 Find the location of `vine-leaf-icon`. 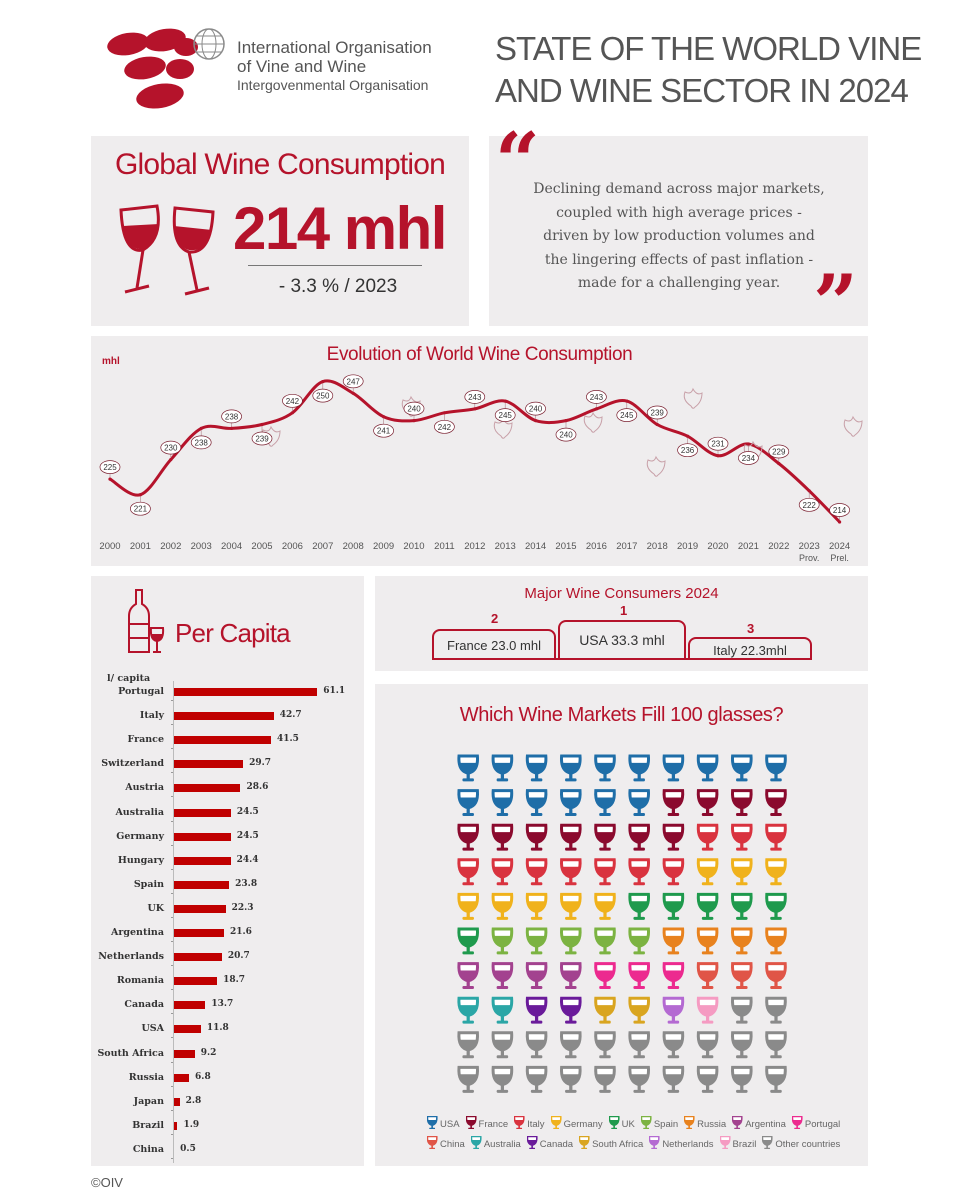

vine-leaf-icon is located at coordinates (503, 428).